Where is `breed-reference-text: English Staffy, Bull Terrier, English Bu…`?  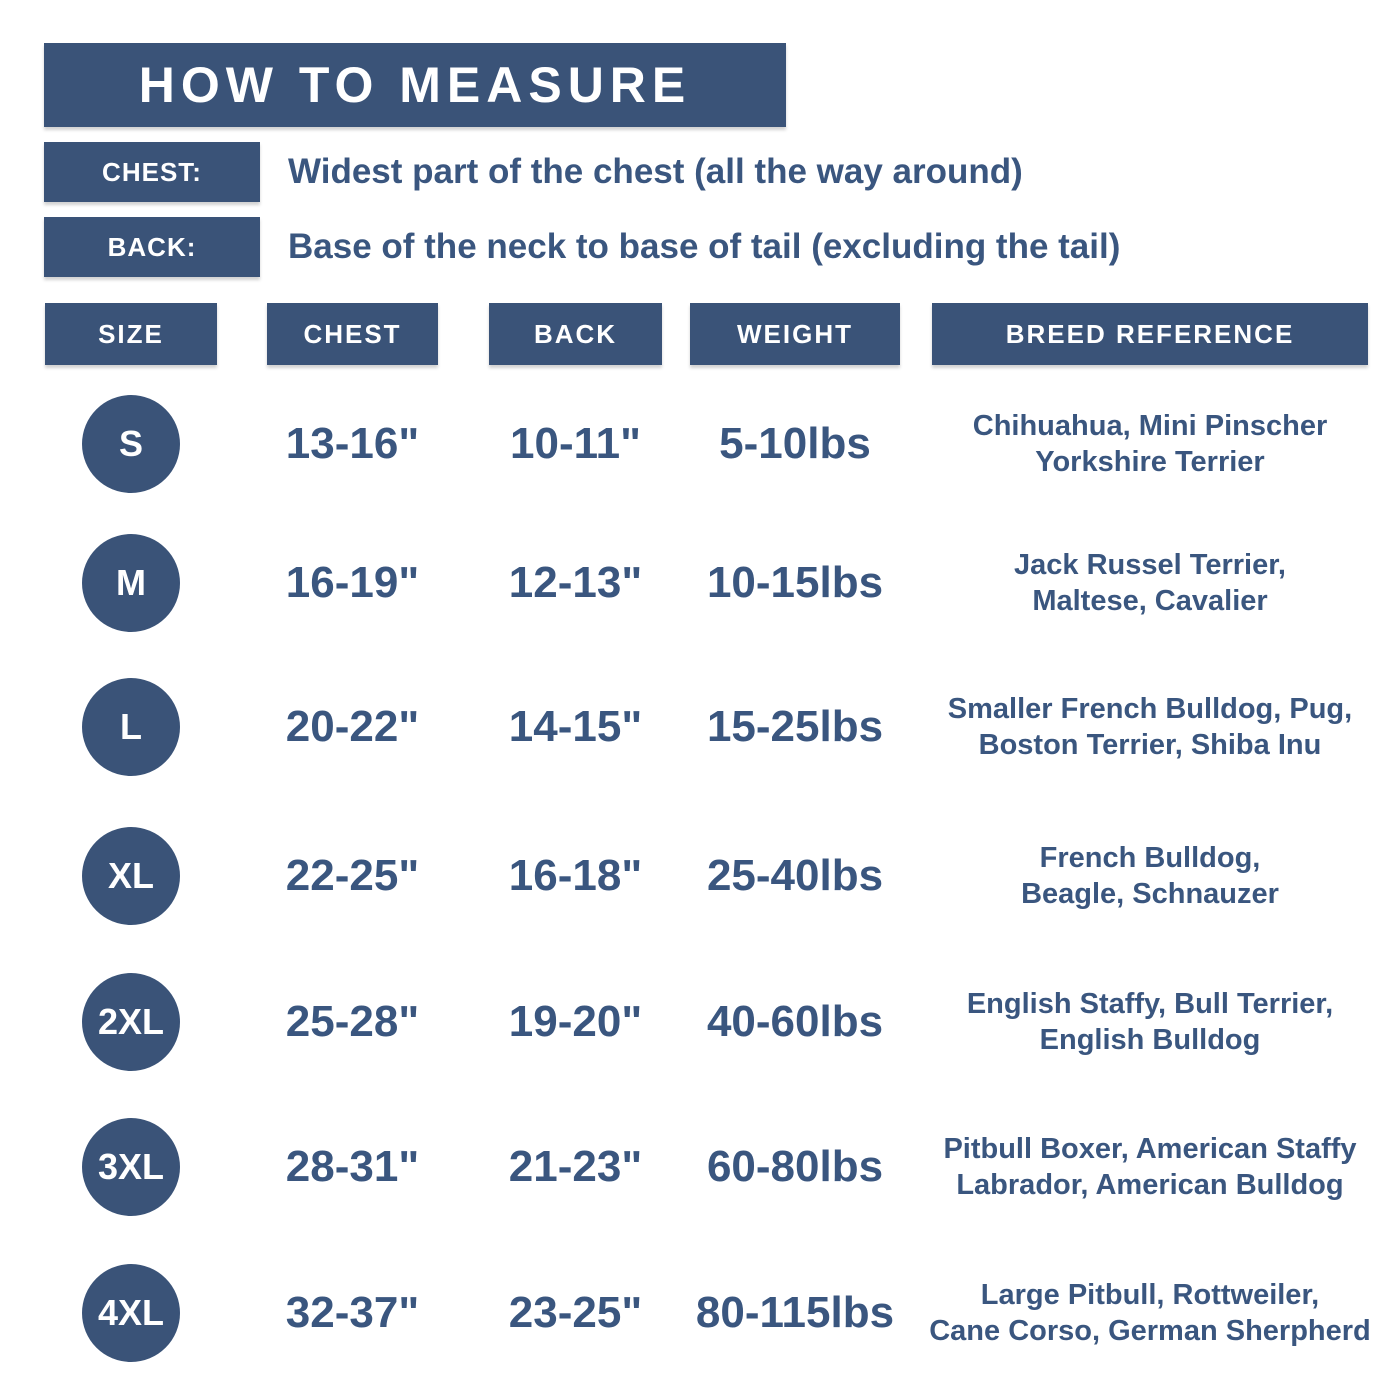
breed-reference-text: English Staffy, Bull Terrier, English Bu… is located at coordinates (1150, 1022).